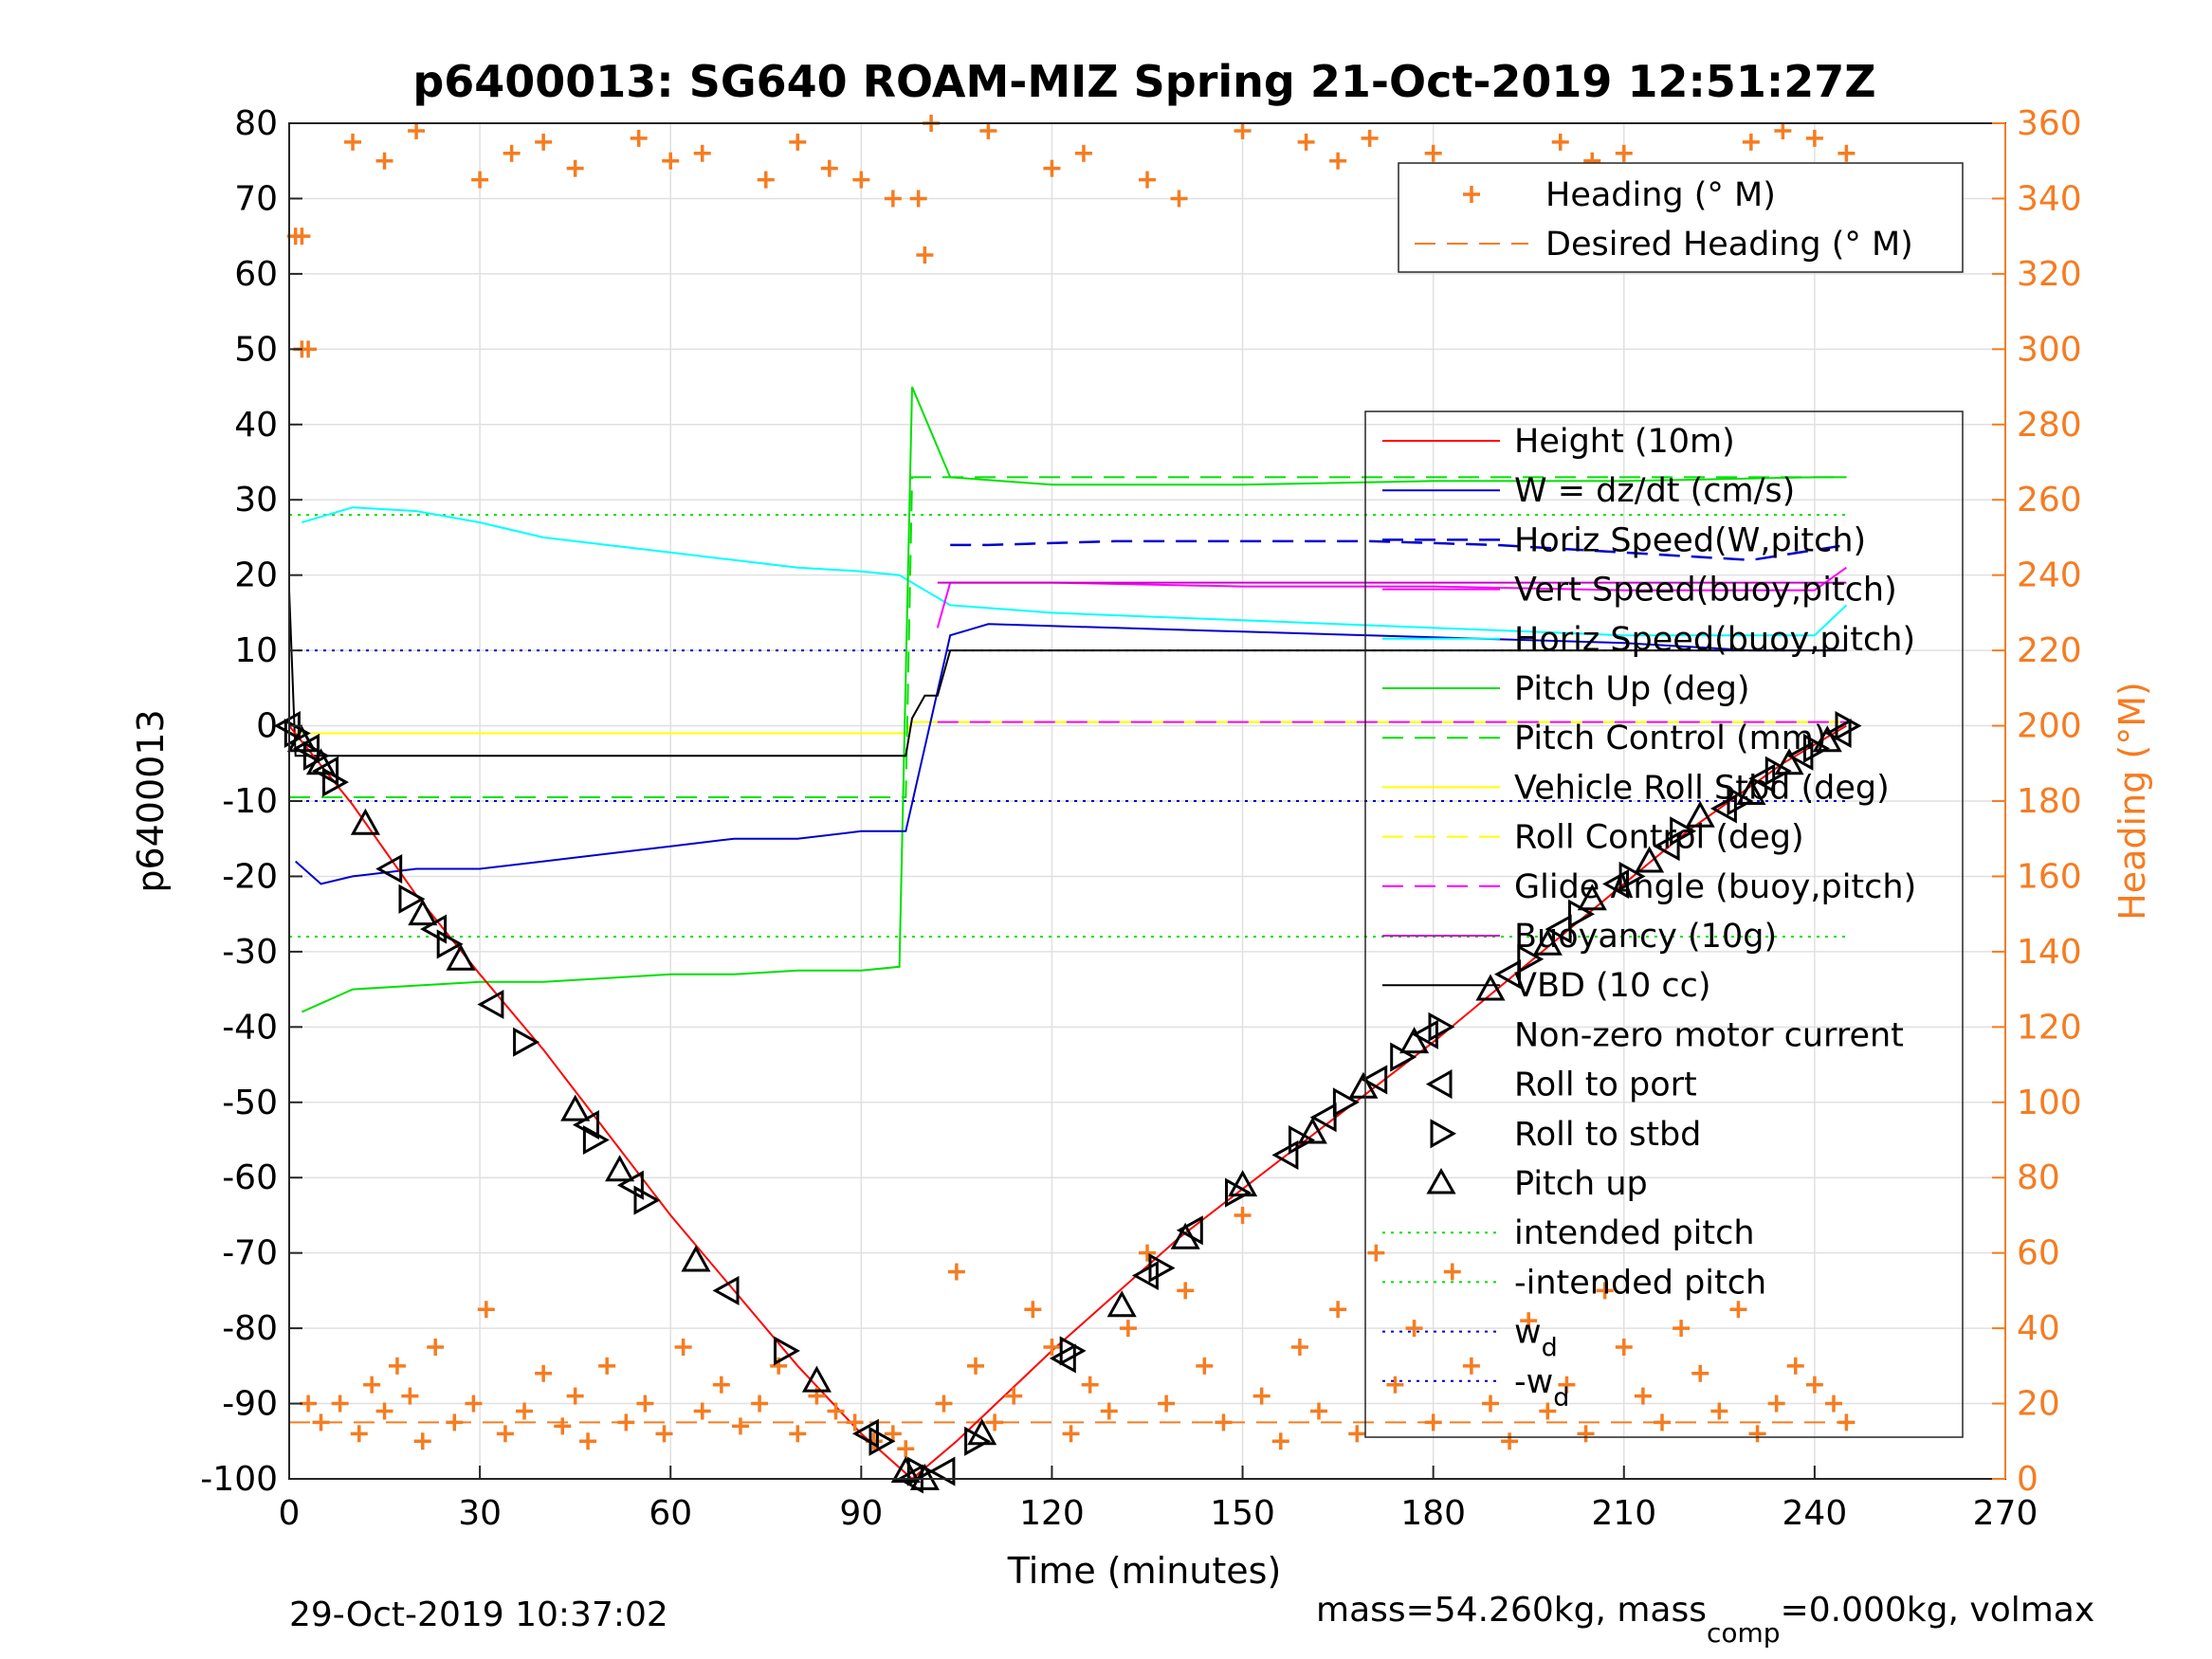 This screenshot has width=2212, height=1659. What do you see at coordinates (1158, 1499) in the screenshot?
I see `x-axis-ticks: 0 30 60 90 120 150 180 210 240 270` at bounding box center [1158, 1499].